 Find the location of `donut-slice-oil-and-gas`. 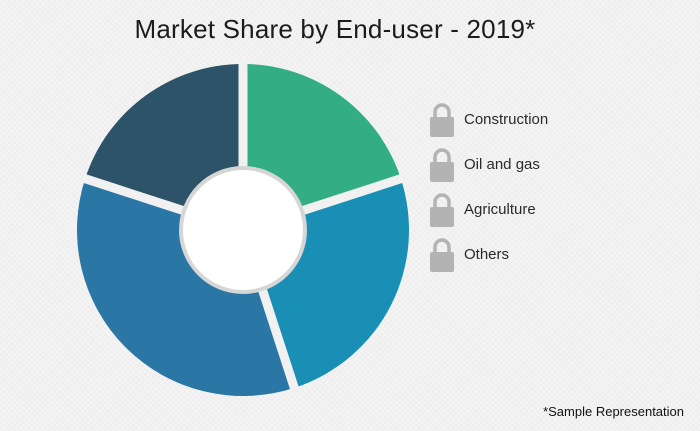

donut-slice-oil-and-gas is located at coordinates (335, 283).